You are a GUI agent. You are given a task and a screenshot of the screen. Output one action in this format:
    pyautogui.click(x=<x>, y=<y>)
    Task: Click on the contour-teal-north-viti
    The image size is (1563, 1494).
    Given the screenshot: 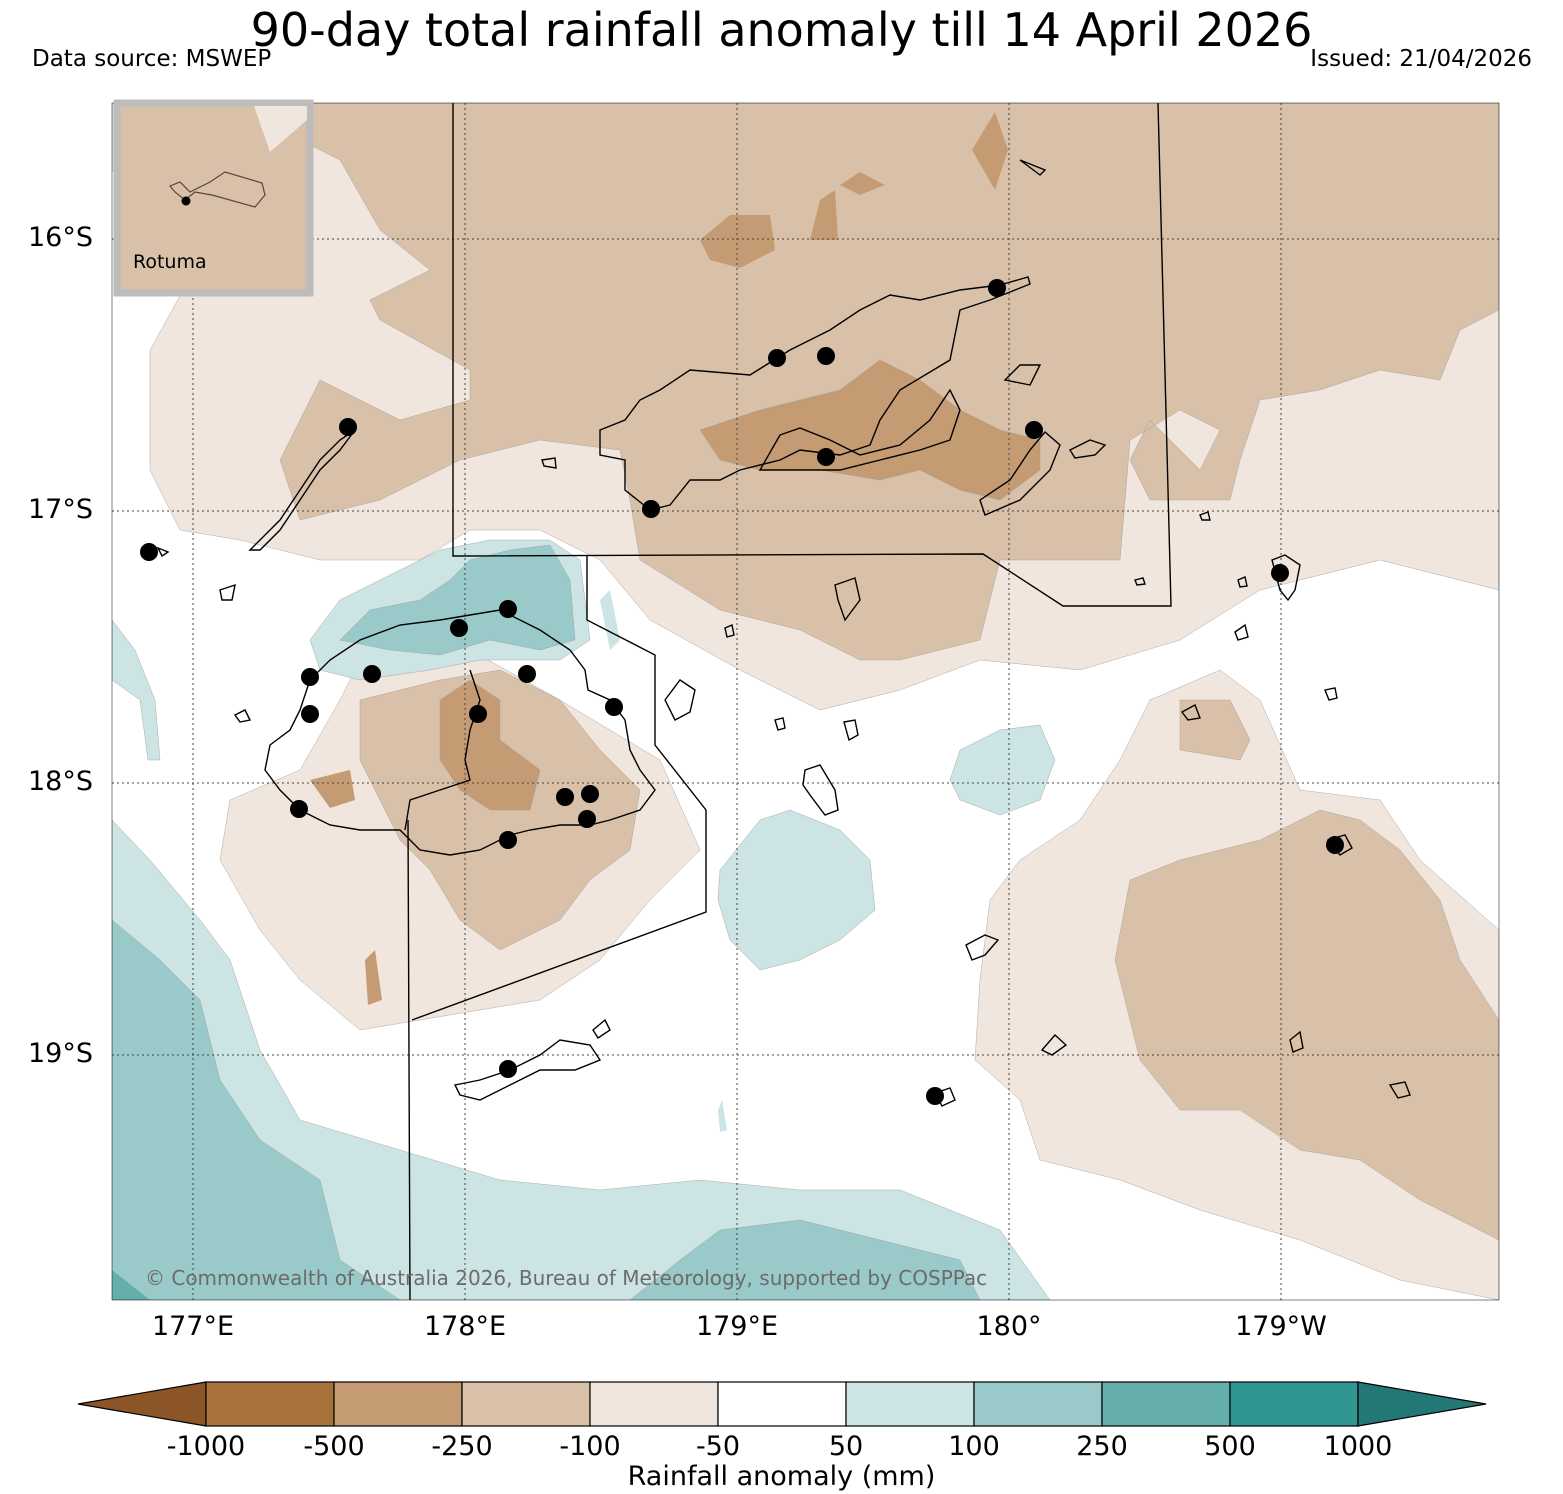 What is the action you would take?
    pyautogui.click(x=457, y=600)
    